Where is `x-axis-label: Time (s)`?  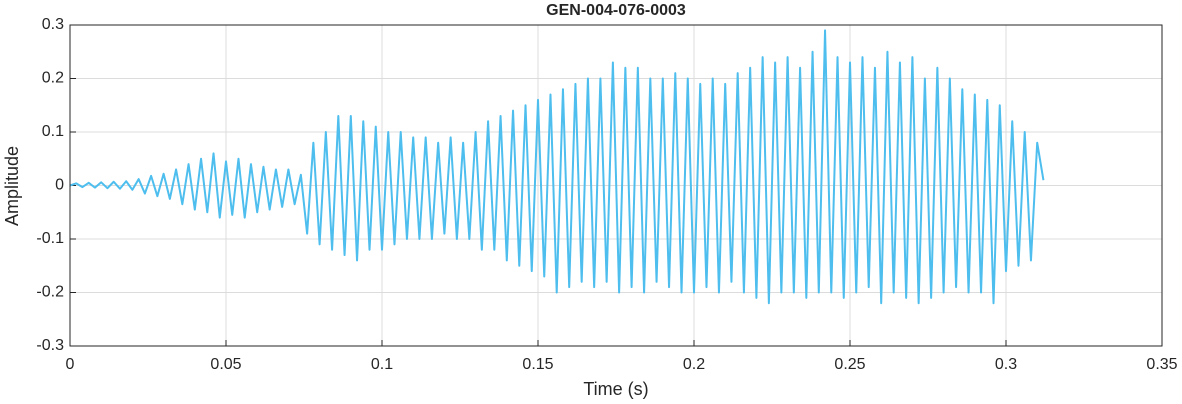
x-axis-label: Time (s) is located at coordinates (615, 389).